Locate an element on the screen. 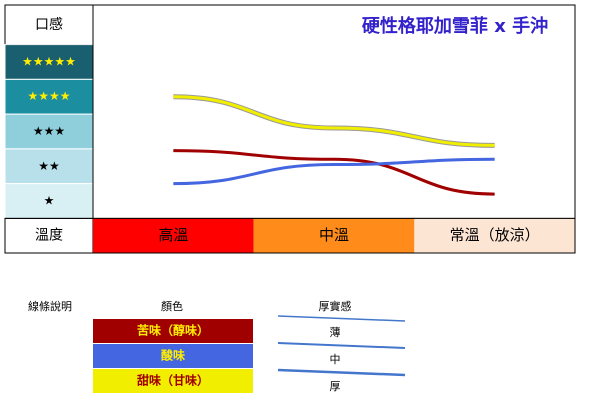 This screenshot has width=600, height=402. y-axis-title: 口感 is located at coordinates (49, 24).